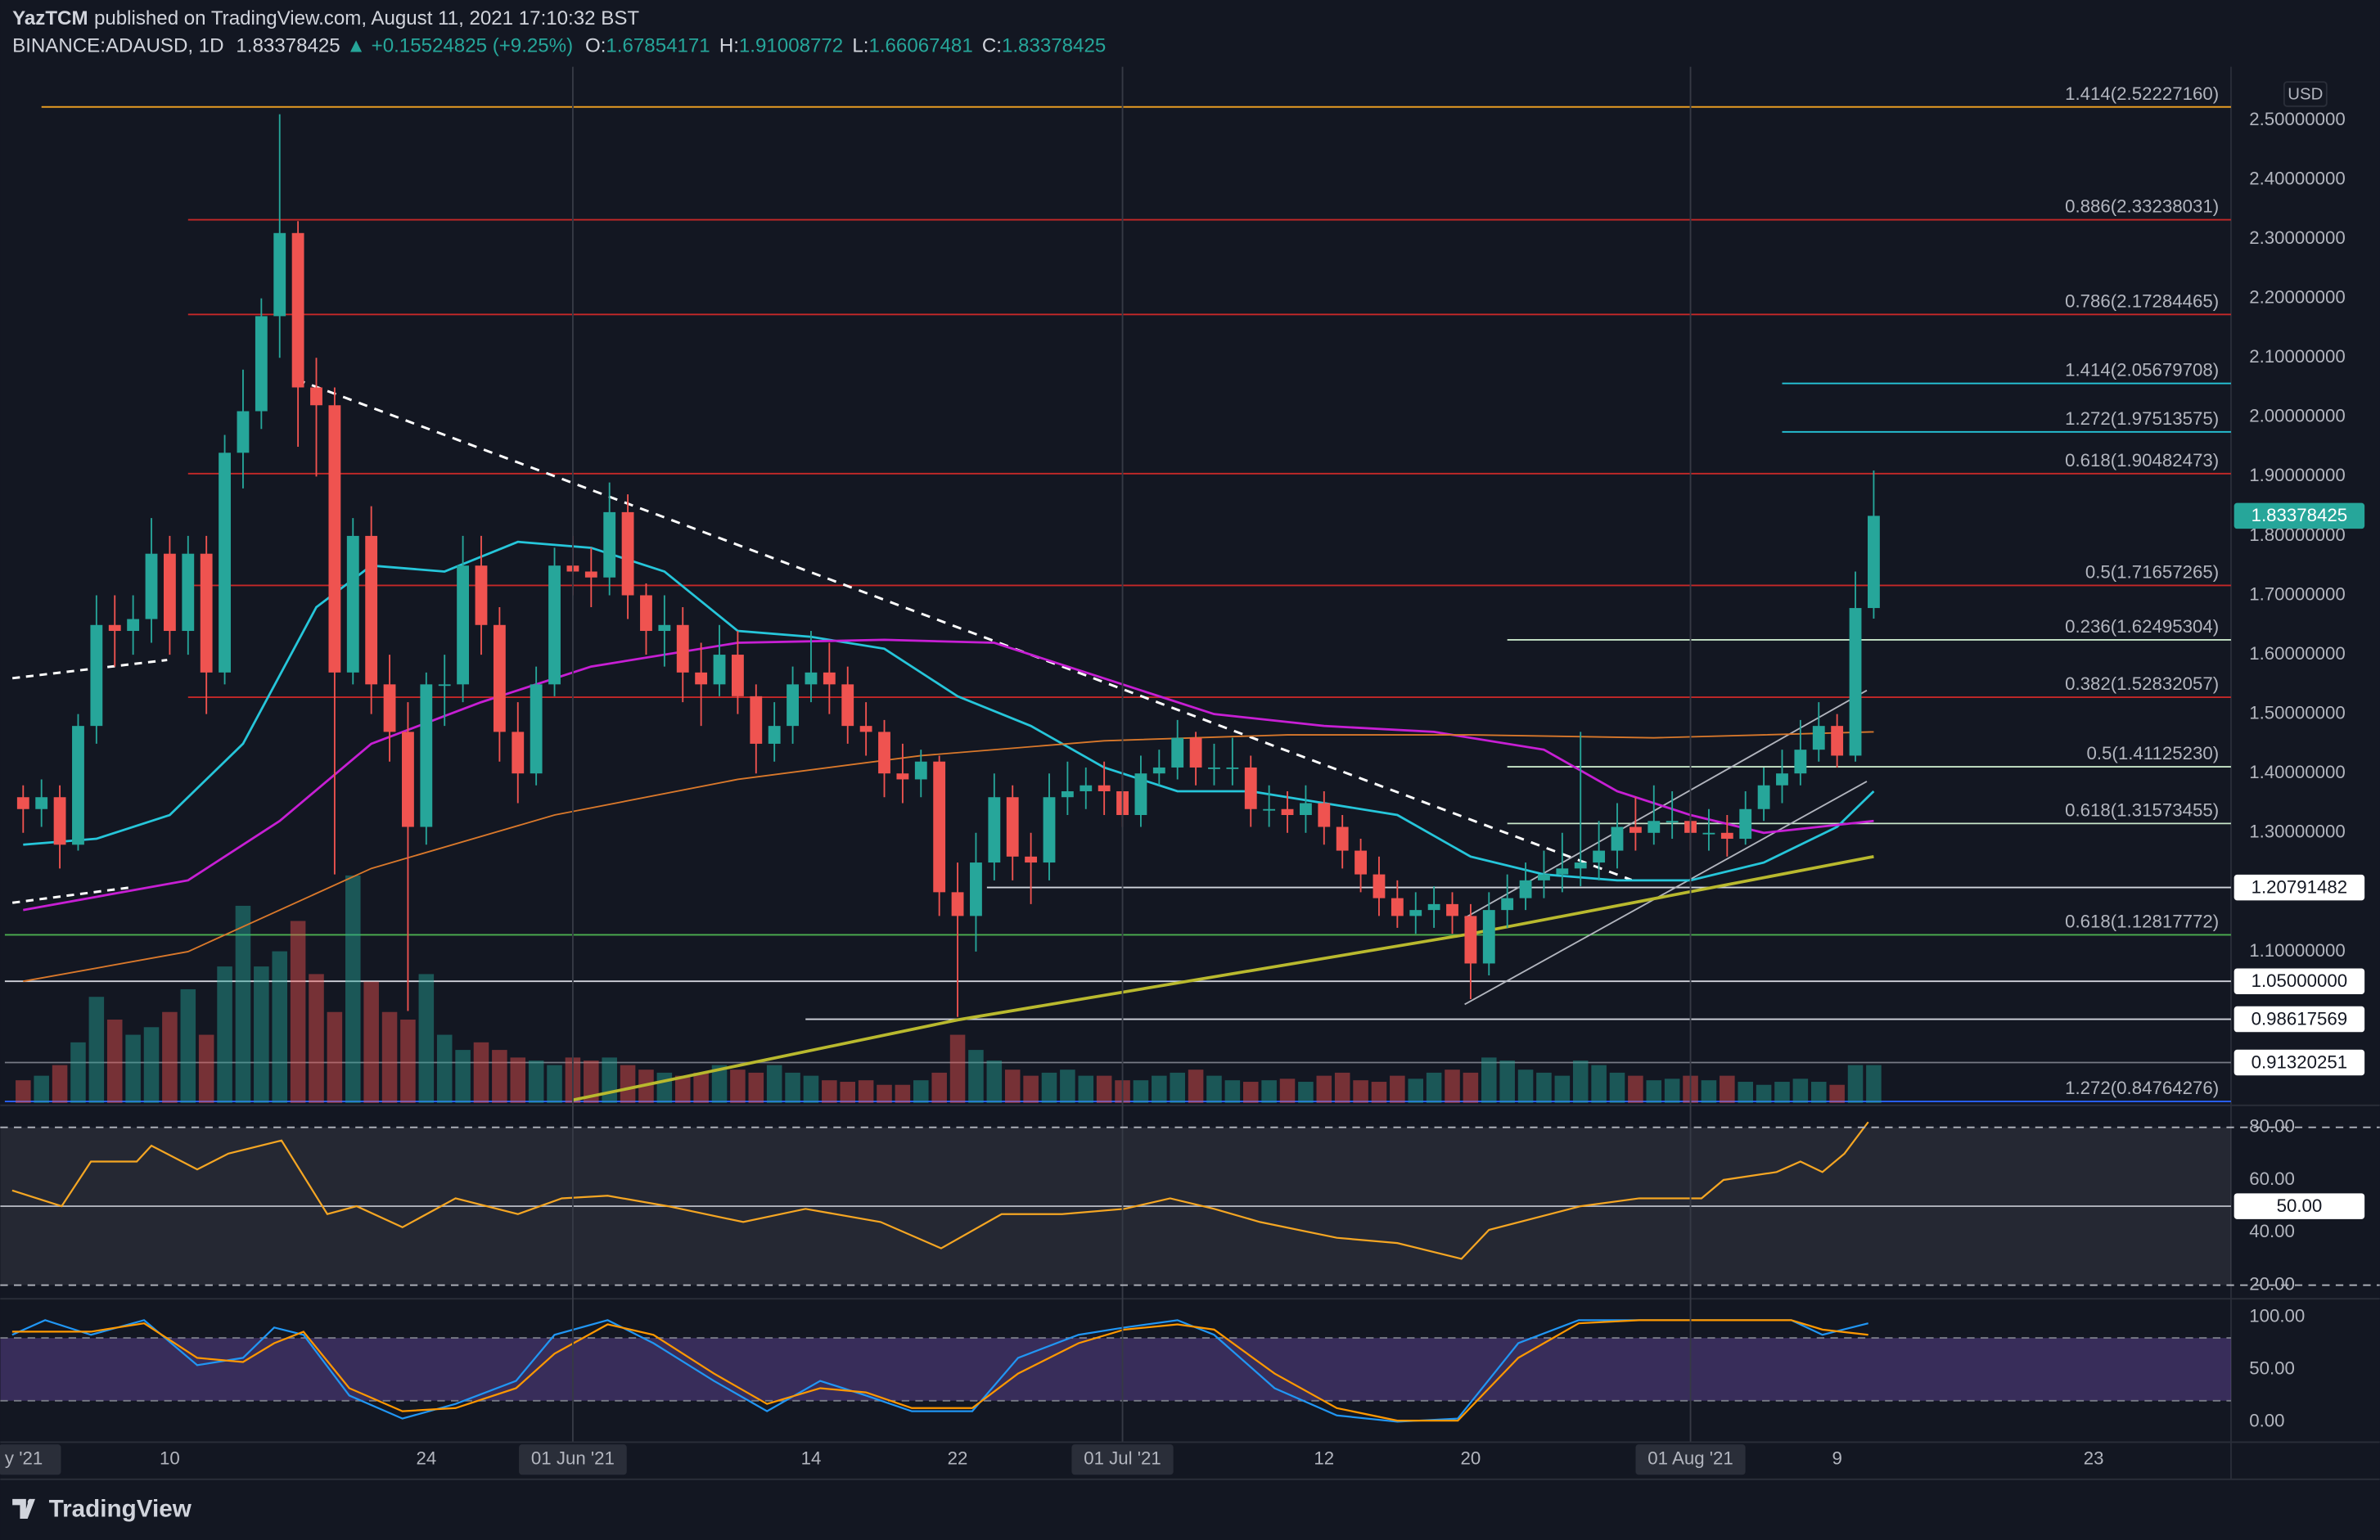  Describe the element at coordinates (2142, 206) in the screenshot. I see `fib-label: 0.886(2.33238031)` at that location.